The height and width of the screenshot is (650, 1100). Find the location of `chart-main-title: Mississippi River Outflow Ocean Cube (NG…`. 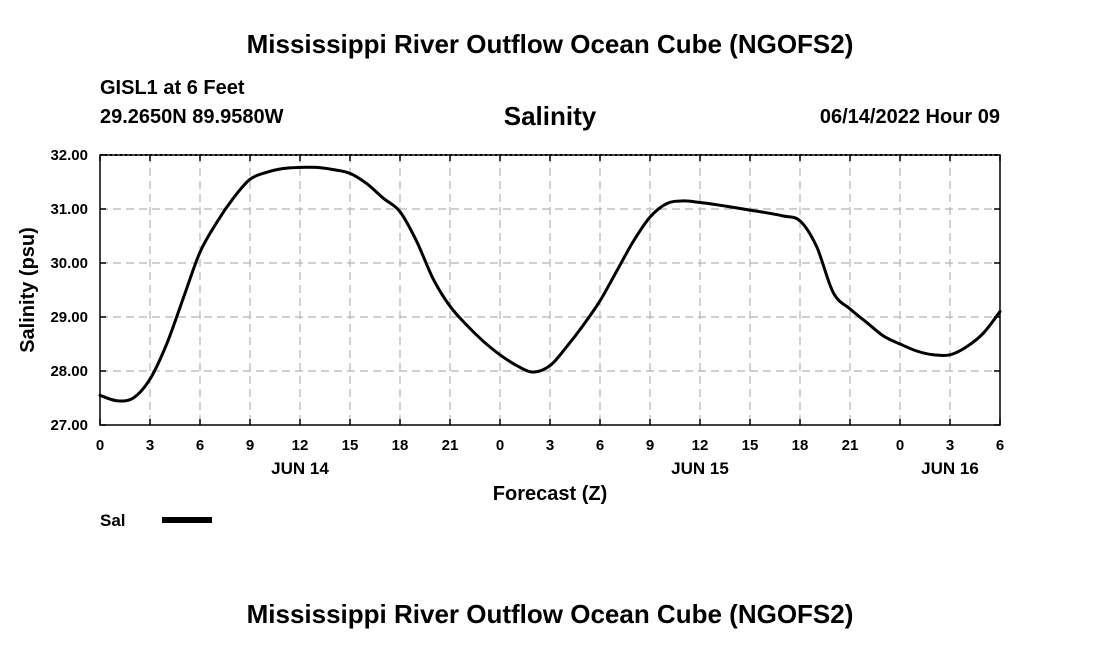

chart-main-title: Mississippi River Outflow Ocean Cube (NG… is located at coordinates (550, 44).